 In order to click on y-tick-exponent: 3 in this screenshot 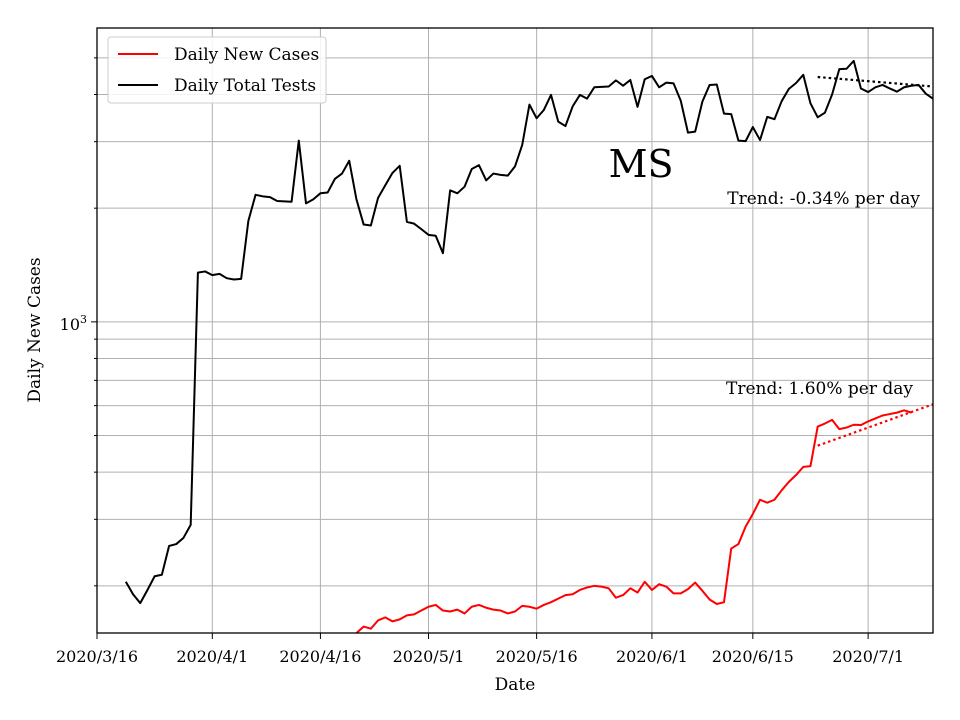, I will do `click(83, 319)`.